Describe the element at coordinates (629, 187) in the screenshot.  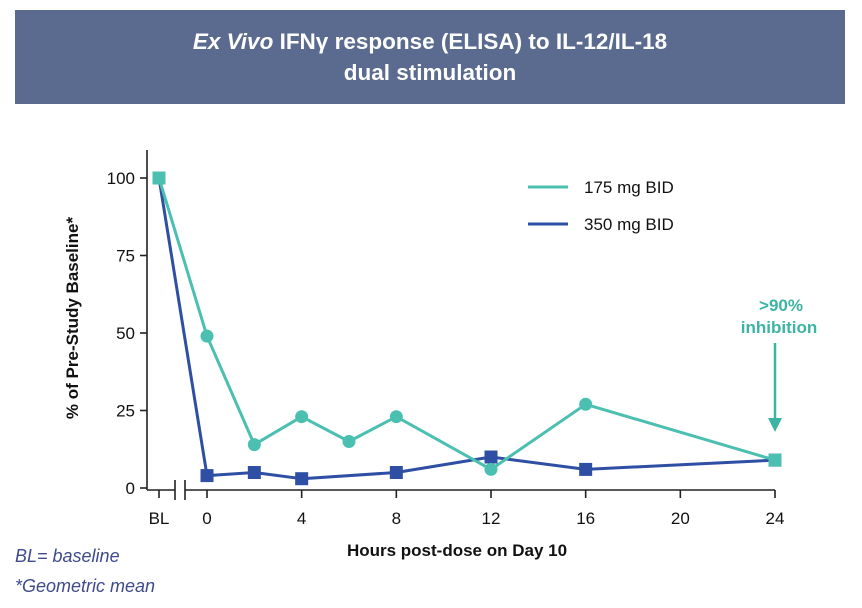
I see `legend-label: 175 mg BID` at that location.